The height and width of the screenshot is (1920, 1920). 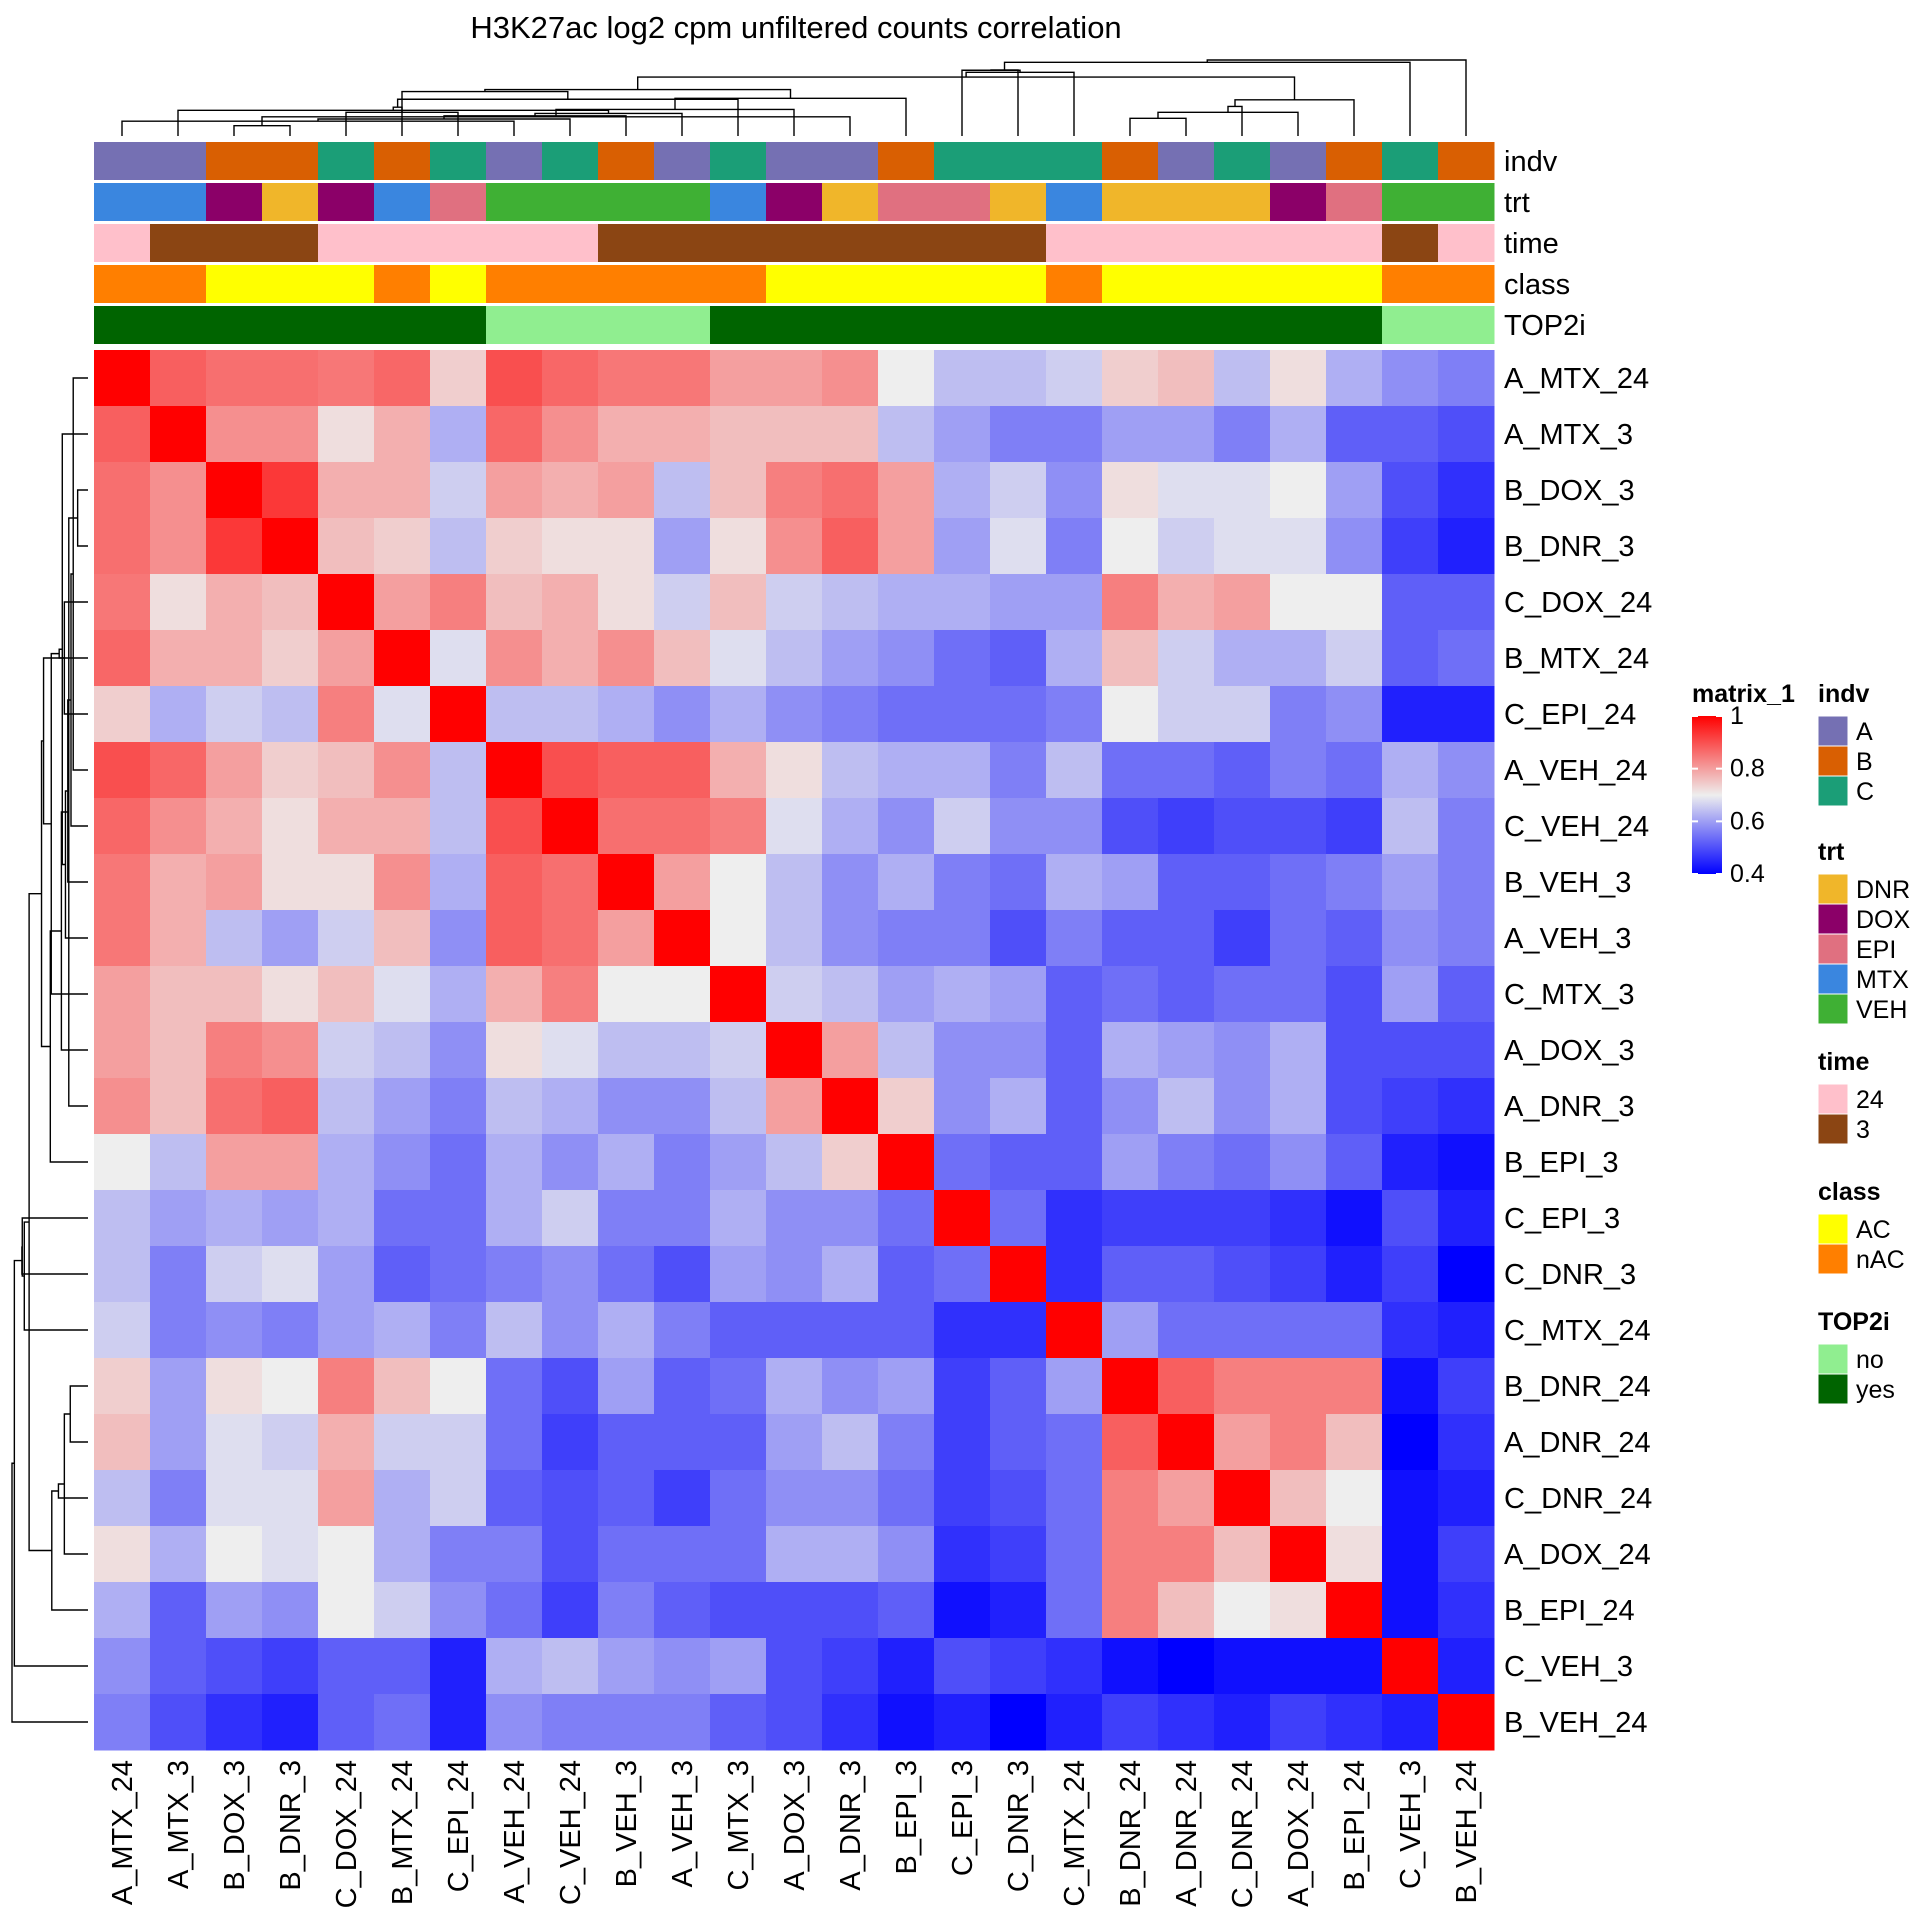 What do you see at coordinates (515, 1832) in the screenshot?
I see `column-label: A_VEH_24` at bounding box center [515, 1832].